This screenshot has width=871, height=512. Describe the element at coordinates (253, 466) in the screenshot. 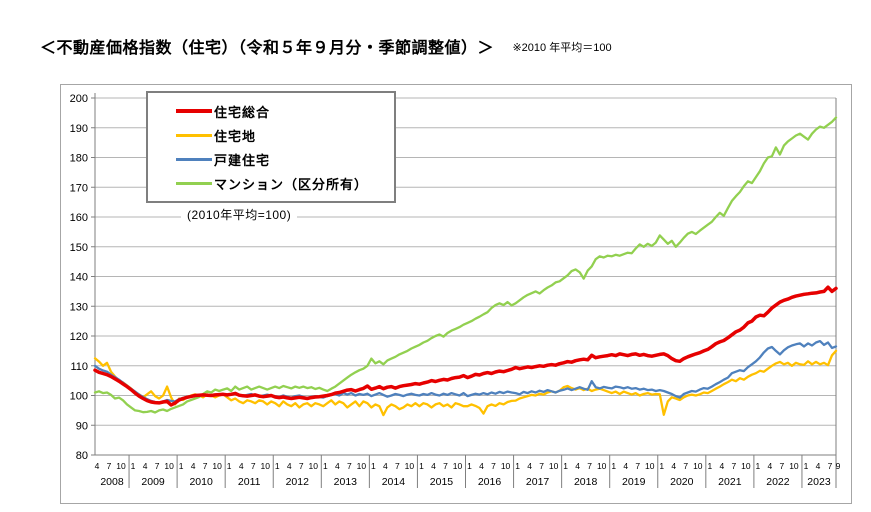

I see `month-label-2011-7: 7` at that location.